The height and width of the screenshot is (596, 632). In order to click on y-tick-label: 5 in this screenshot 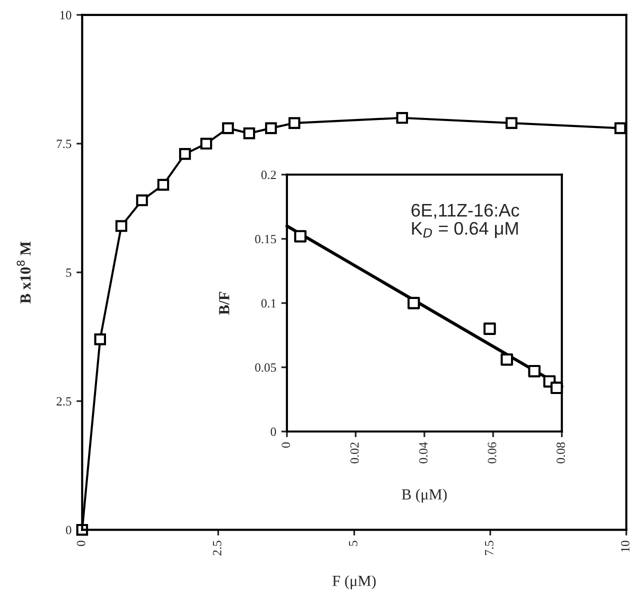, I will do `click(69, 272)`.